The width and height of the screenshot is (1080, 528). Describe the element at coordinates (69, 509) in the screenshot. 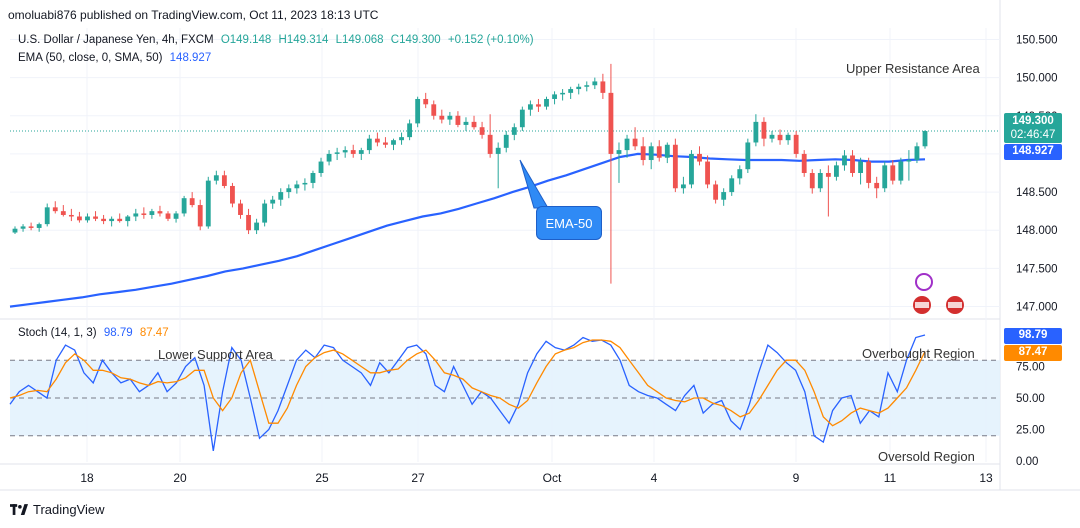

I see `tradingview-brand: TradingView` at that location.